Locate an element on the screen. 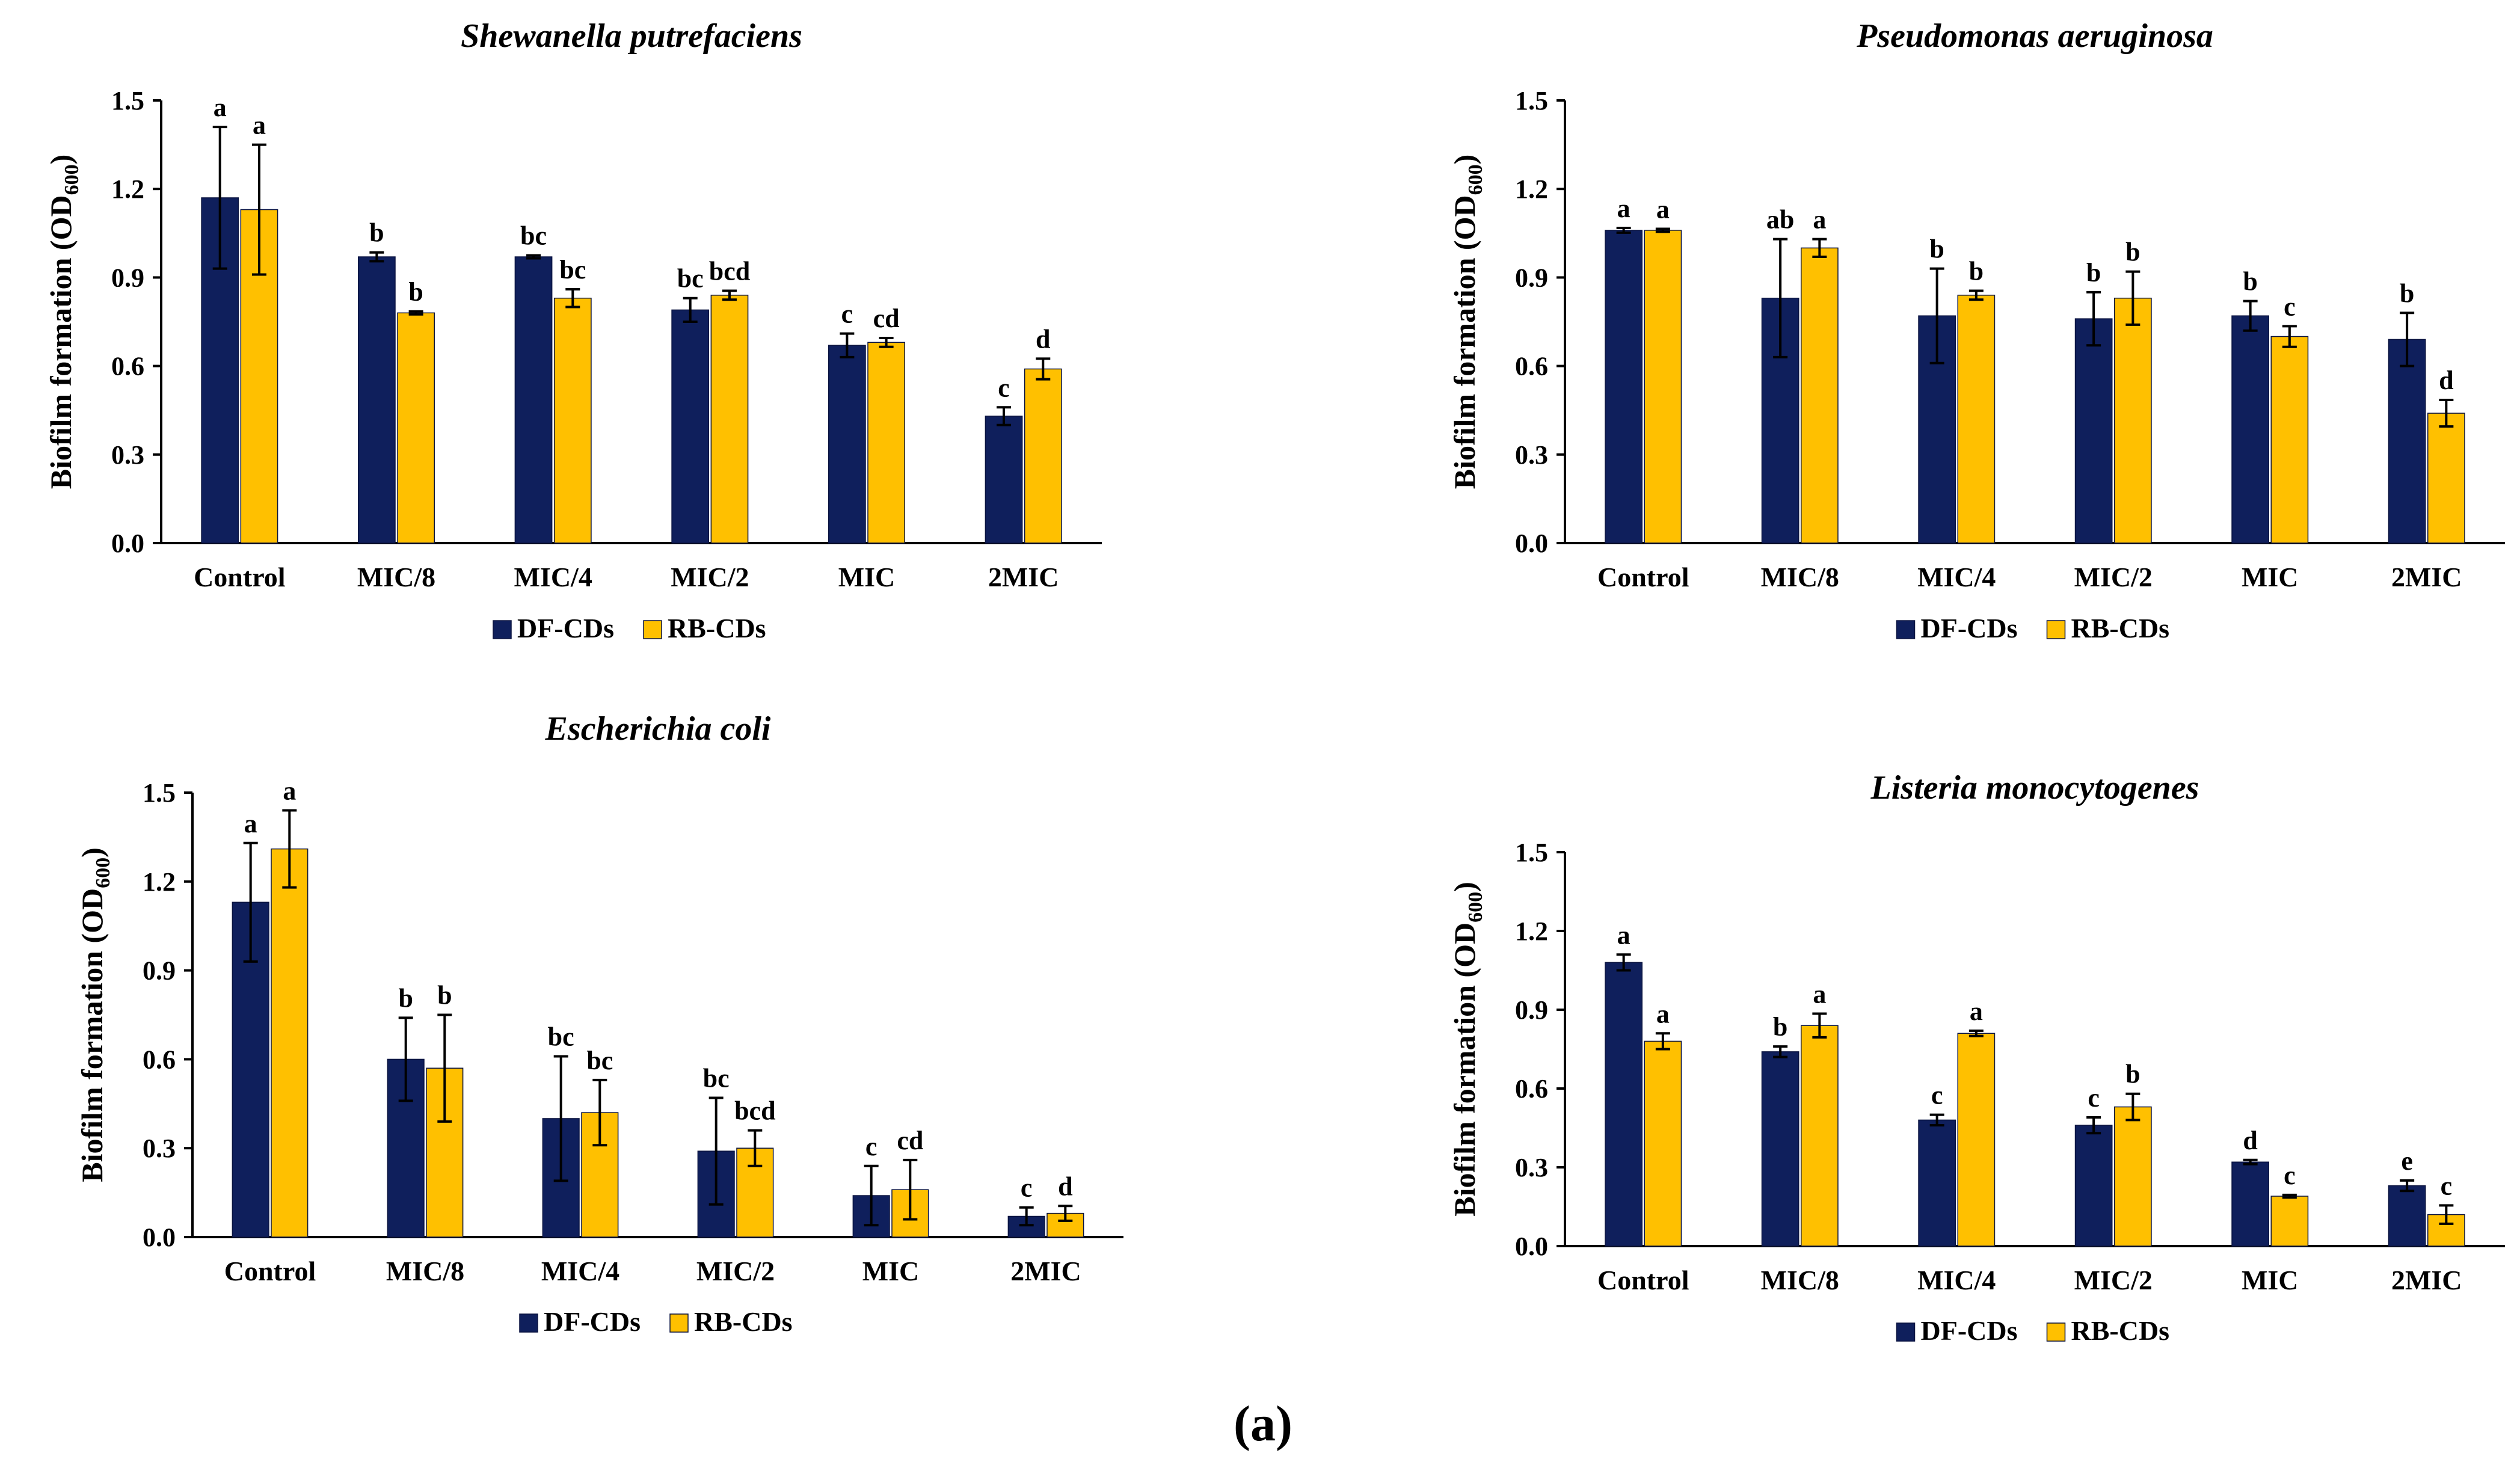 Image resolution: width=2520 pixels, height=1468 pixels. chart-title: Listeria monocytogenes is located at coordinates (2035, 787).